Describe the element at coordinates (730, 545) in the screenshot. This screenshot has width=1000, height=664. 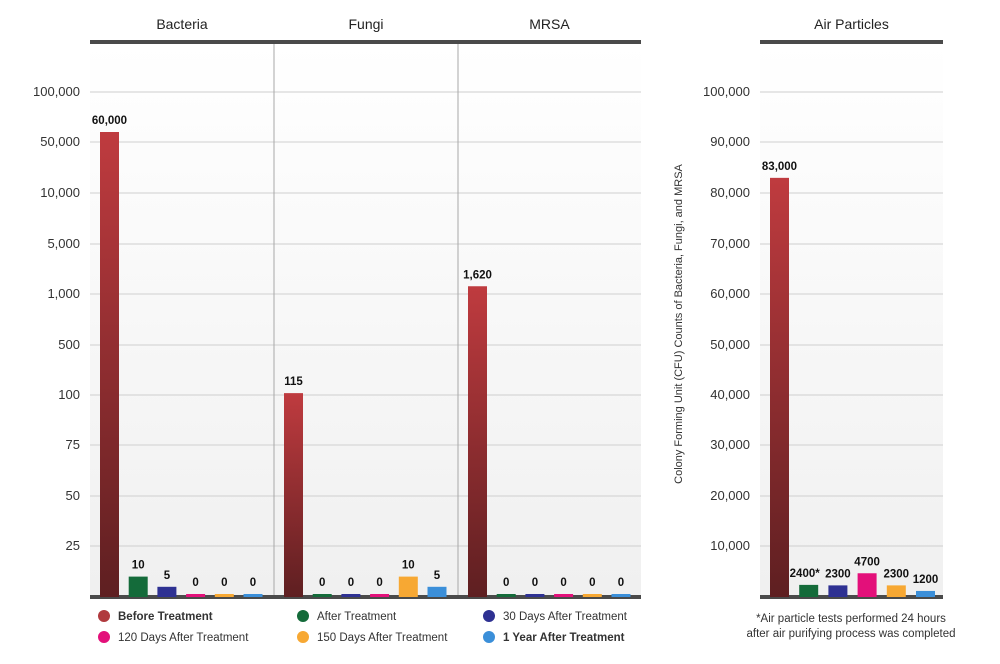
I see `right-tick-label: 10,000` at that location.